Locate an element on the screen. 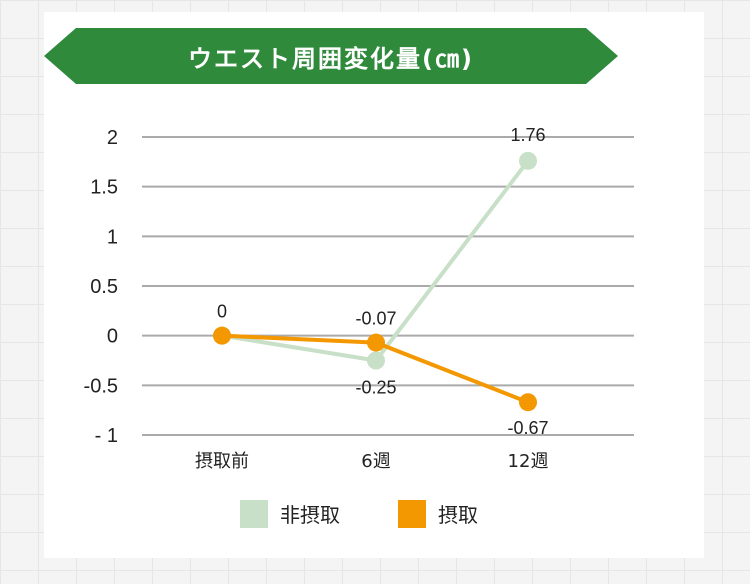 The image size is (750, 584). chart-title-banner: ウエスト周囲変化量(㎝) is located at coordinates (331, 56).